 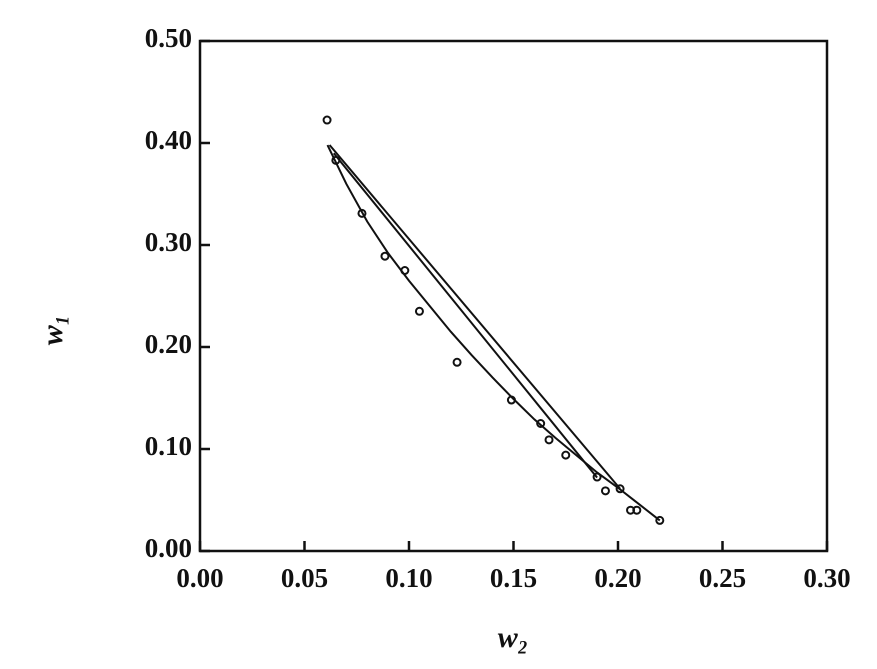 What do you see at coordinates (199, 578) in the screenshot?
I see `x-tick-label: 0.00` at bounding box center [199, 578].